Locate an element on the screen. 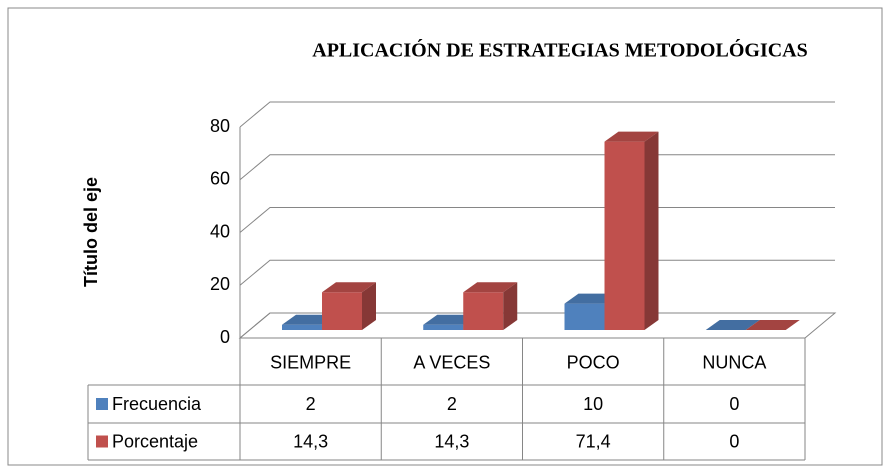  legend-label: Frecuencia is located at coordinates (157, 404).